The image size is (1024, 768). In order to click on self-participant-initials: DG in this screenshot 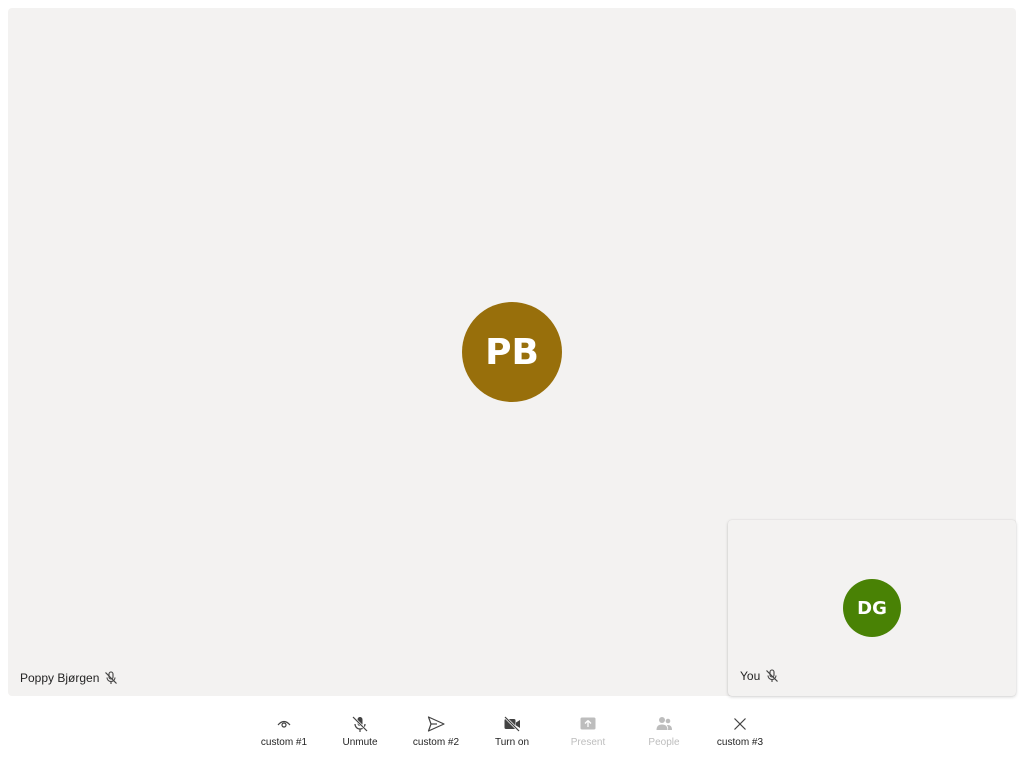, I will do `click(872, 608)`.